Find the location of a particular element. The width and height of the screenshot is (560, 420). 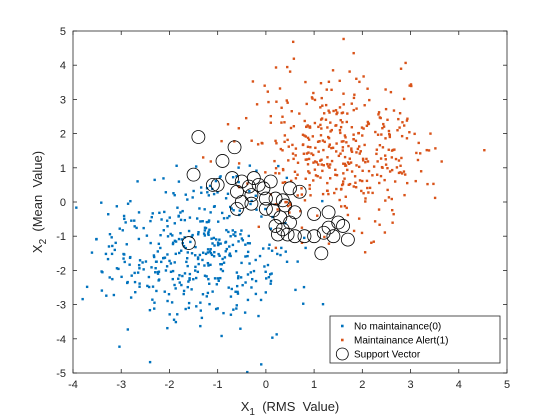

legend-marker-support-vector is located at coordinates (342, 354).